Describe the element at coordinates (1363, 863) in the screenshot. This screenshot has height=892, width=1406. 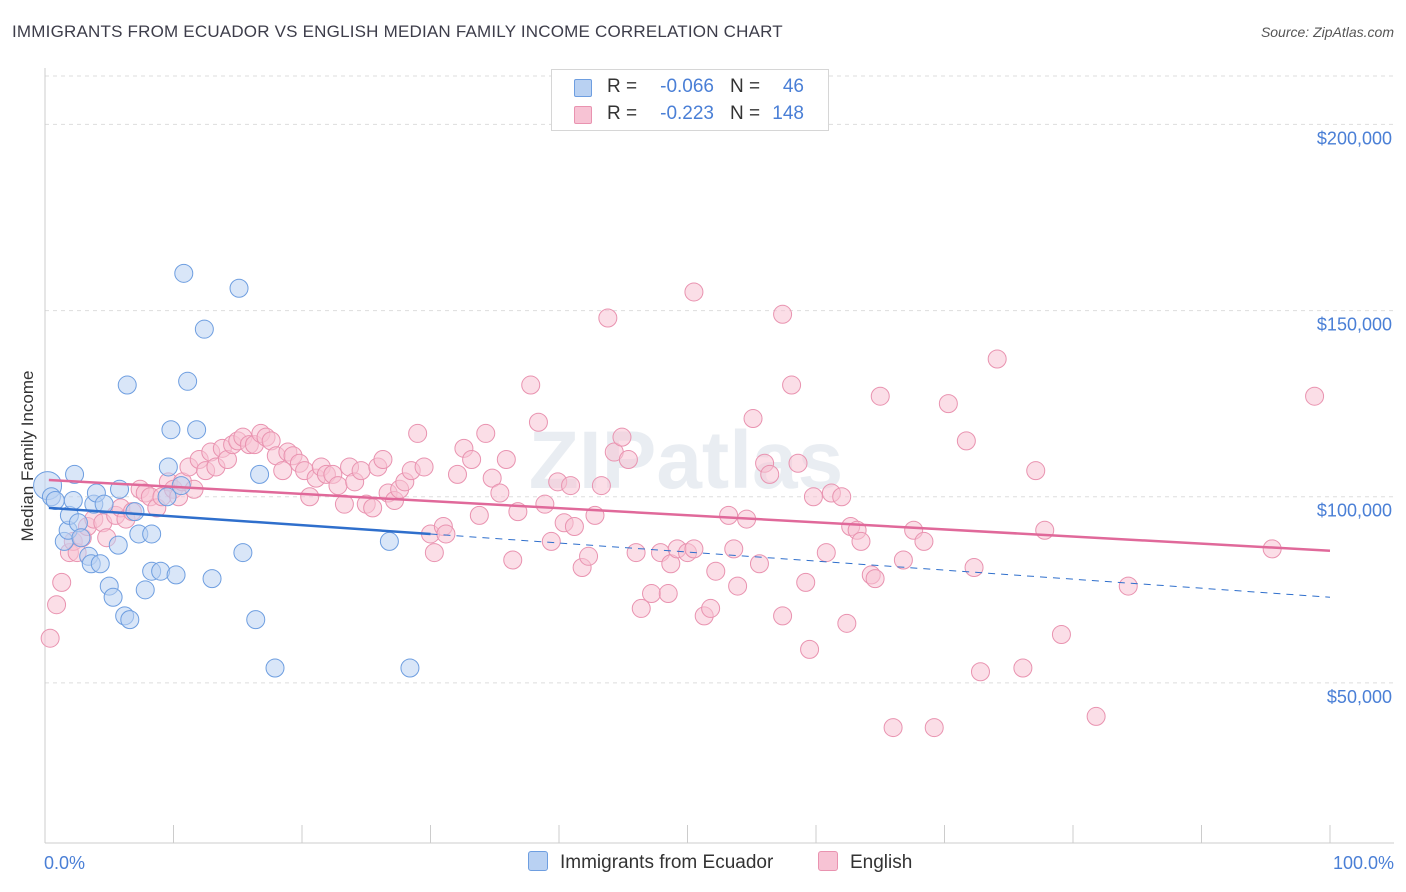
I see `x-tick-label-max: 100.0%` at that location.